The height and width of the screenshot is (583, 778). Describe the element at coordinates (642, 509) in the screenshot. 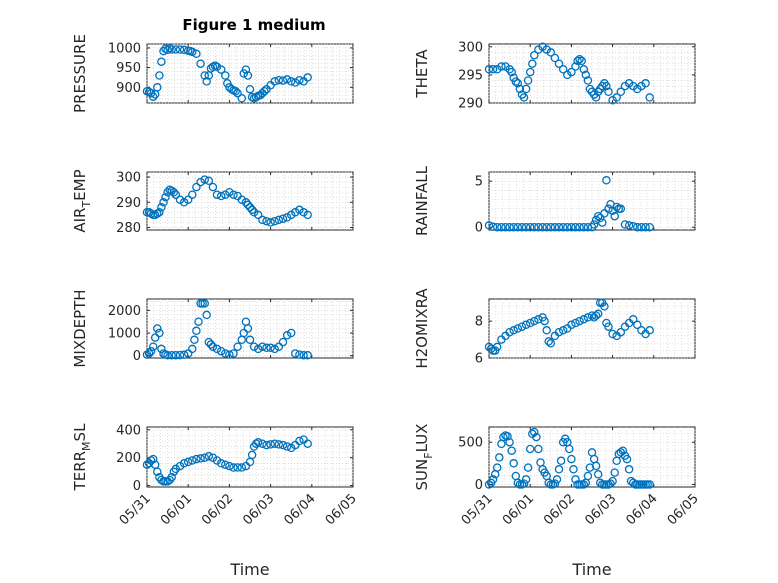

I see `x-tick-label: 06/04` at that location.